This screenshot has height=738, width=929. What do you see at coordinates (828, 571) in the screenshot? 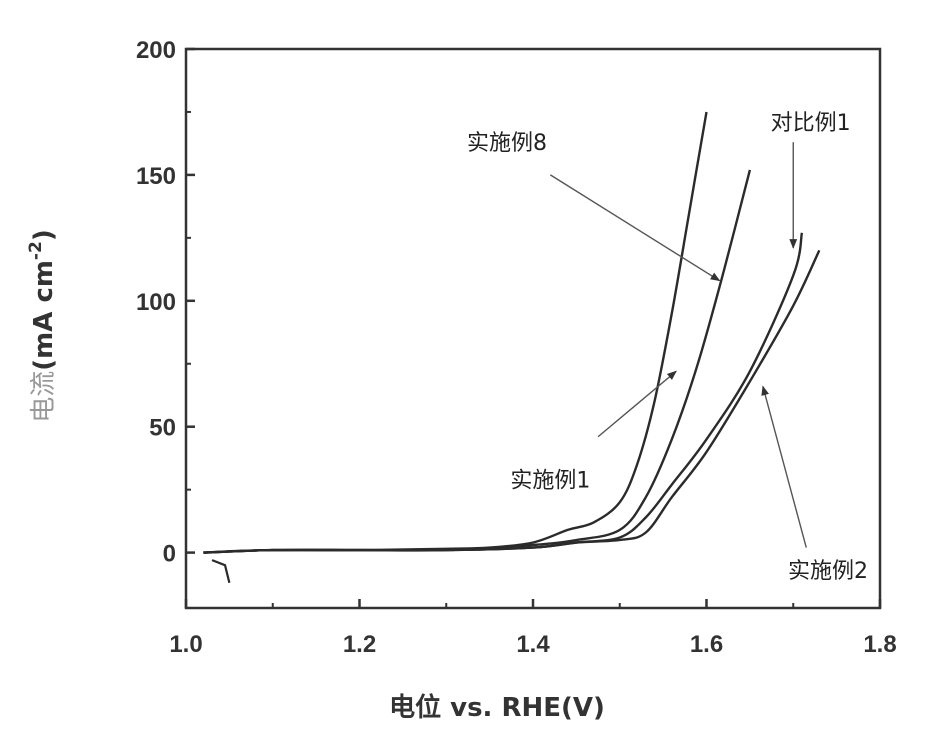
I see `annotation-label-example-2: 实施例2` at bounding box center [828, 571].